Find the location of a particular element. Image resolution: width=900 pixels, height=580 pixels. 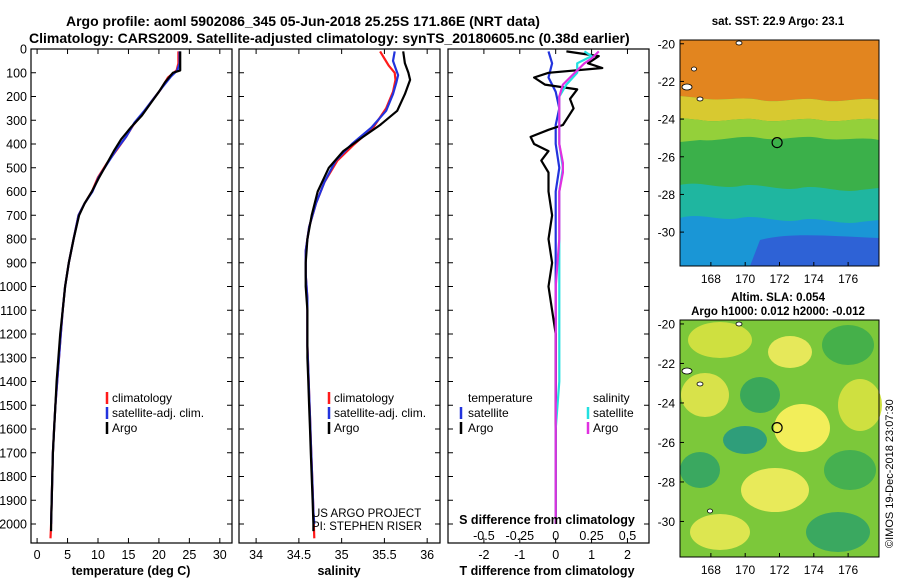

depth-tick-label: 1600 is located at coordinates (13, 430).